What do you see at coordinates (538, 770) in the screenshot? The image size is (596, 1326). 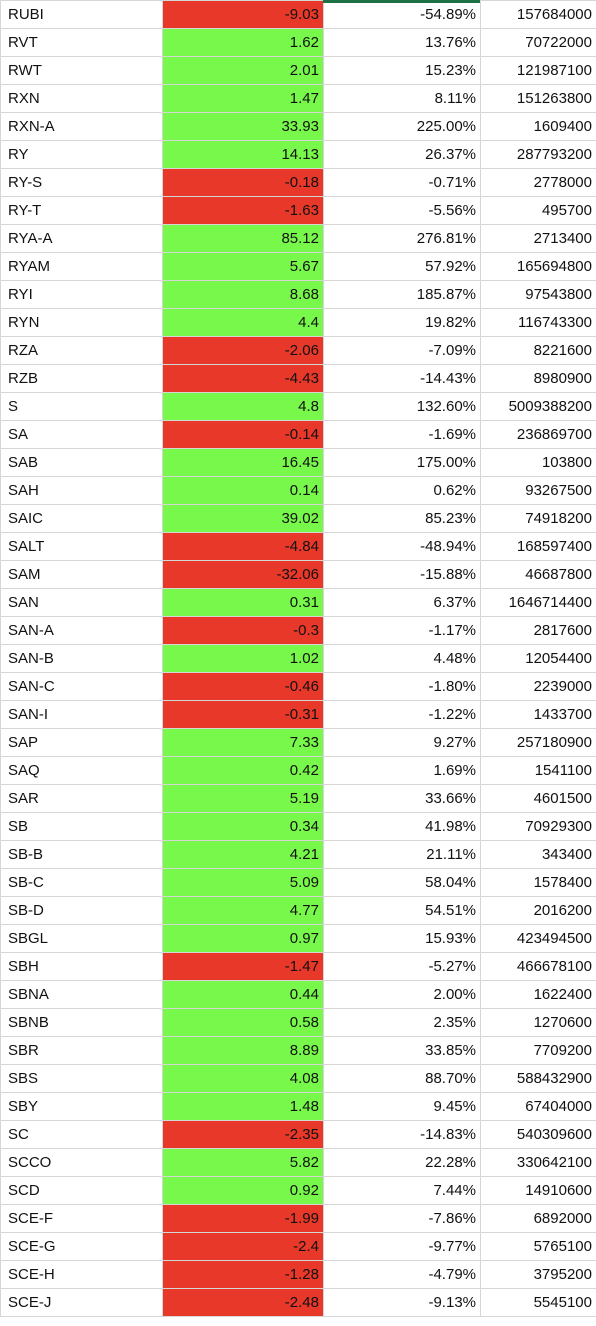 I see `volume-cell: 1541100` at bounding box center [538, 770].